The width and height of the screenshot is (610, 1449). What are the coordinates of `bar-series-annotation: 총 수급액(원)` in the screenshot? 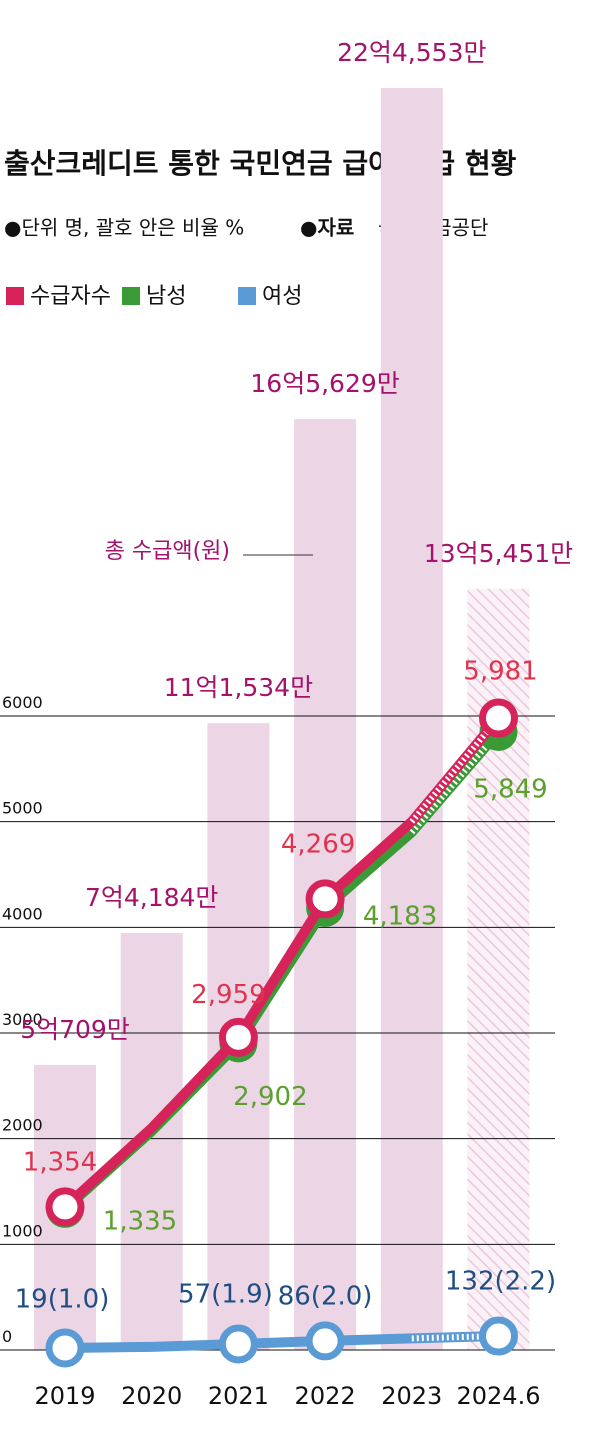 It's located at (167, 551).